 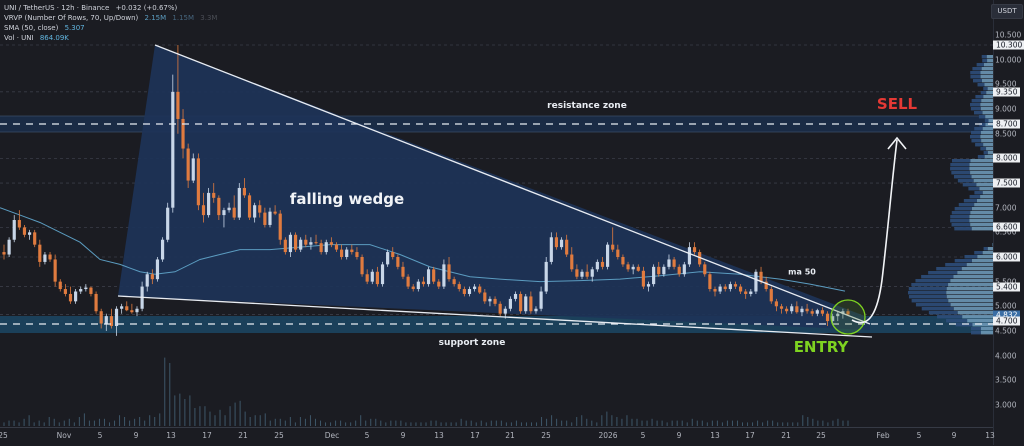 I want to click on projection-arrow-path, so click(x=874, y=231).